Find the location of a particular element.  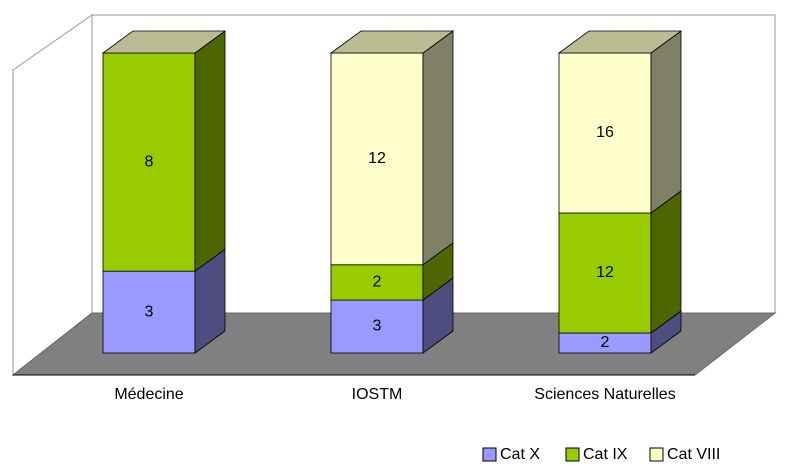

x-tick-label: IOSTM is located at coordinates (377, 394).